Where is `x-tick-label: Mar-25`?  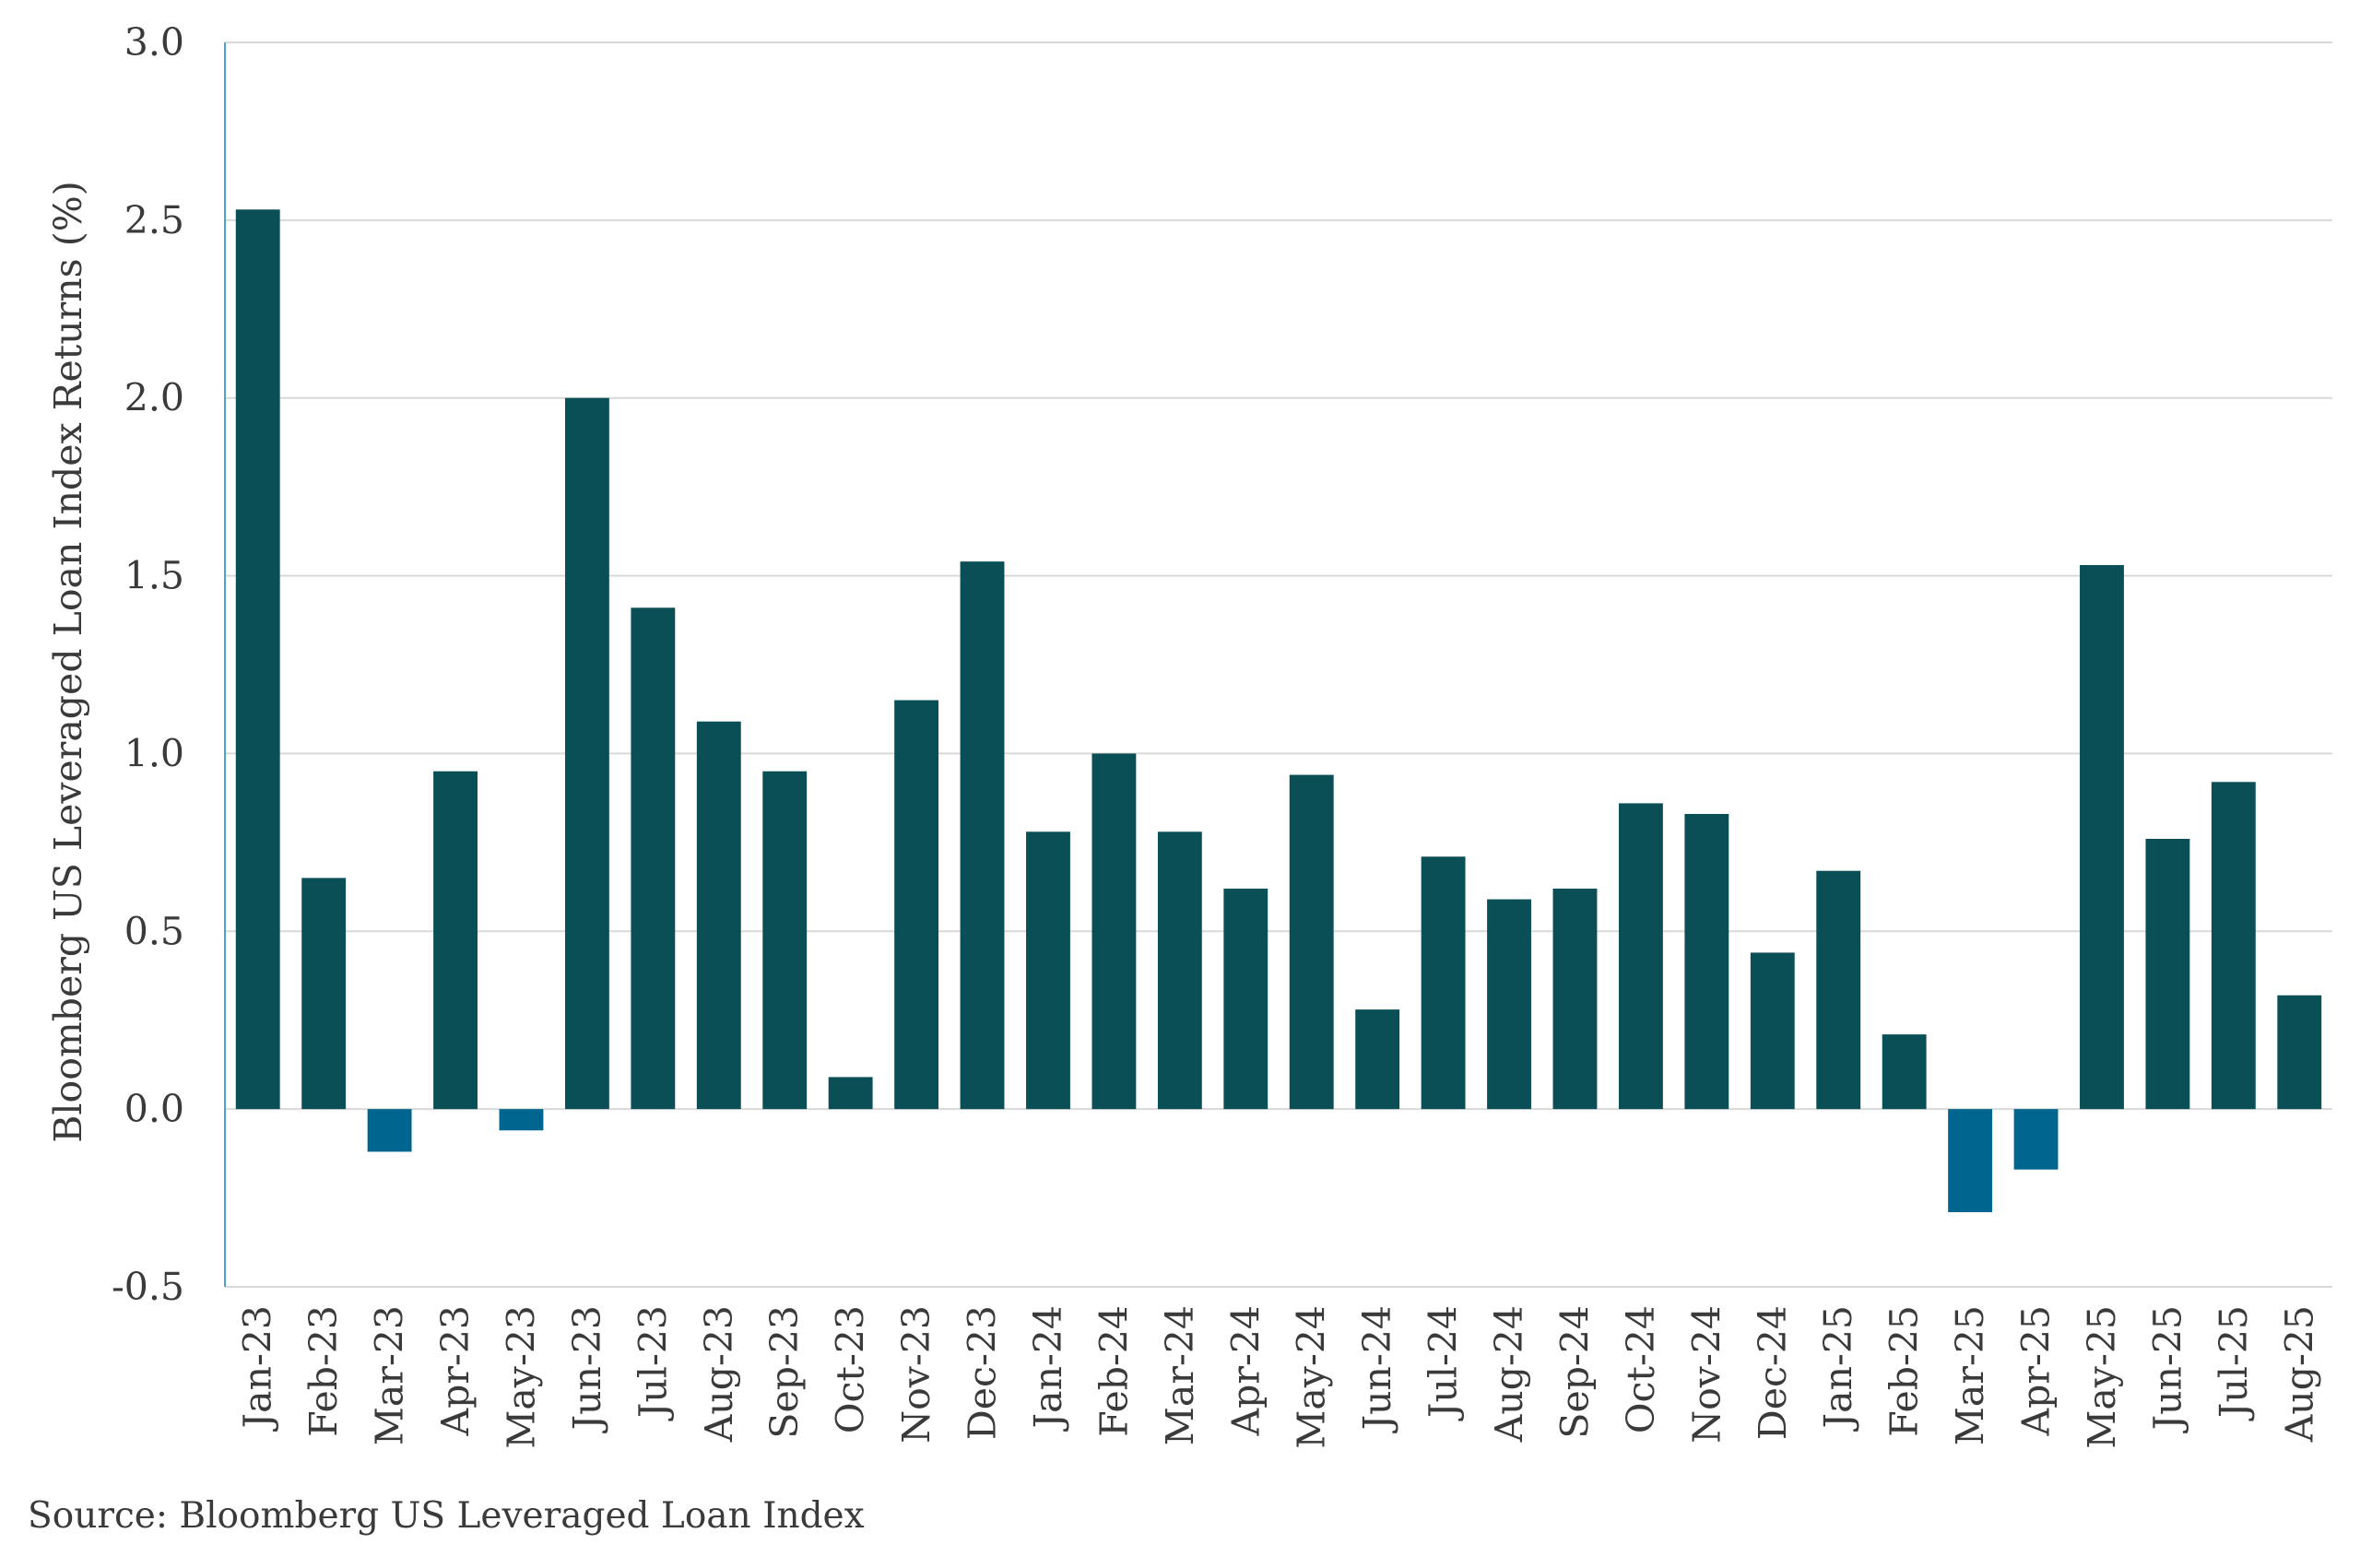 x-tick-label: Mar-25 is located at coordinates (1970, 1375).